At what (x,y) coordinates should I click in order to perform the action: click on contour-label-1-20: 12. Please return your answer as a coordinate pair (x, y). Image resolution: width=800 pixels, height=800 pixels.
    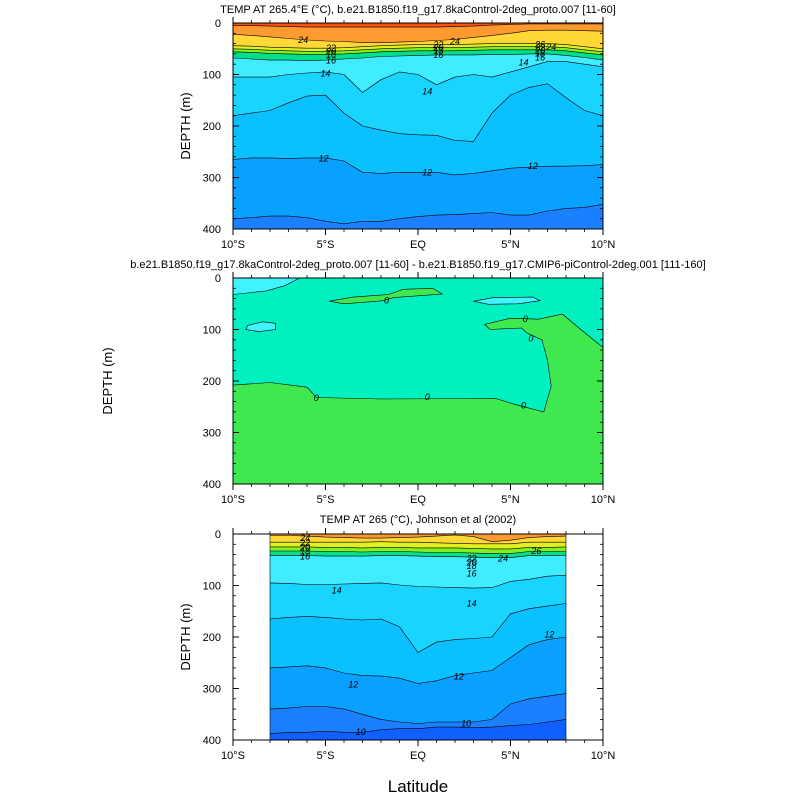
    Looking at the image, I should click on (427, 172).